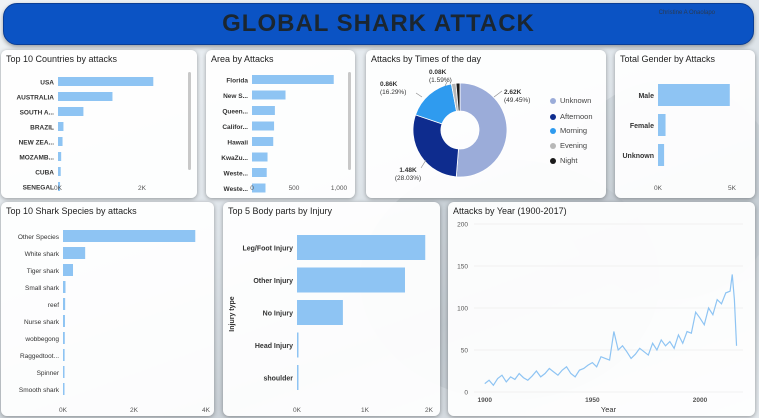 The image size is (759, 418). What do you see at coordinates (576, 116) in the screenshot?
I see `legend-label: Afternoon` at bounding box center [576, 116].